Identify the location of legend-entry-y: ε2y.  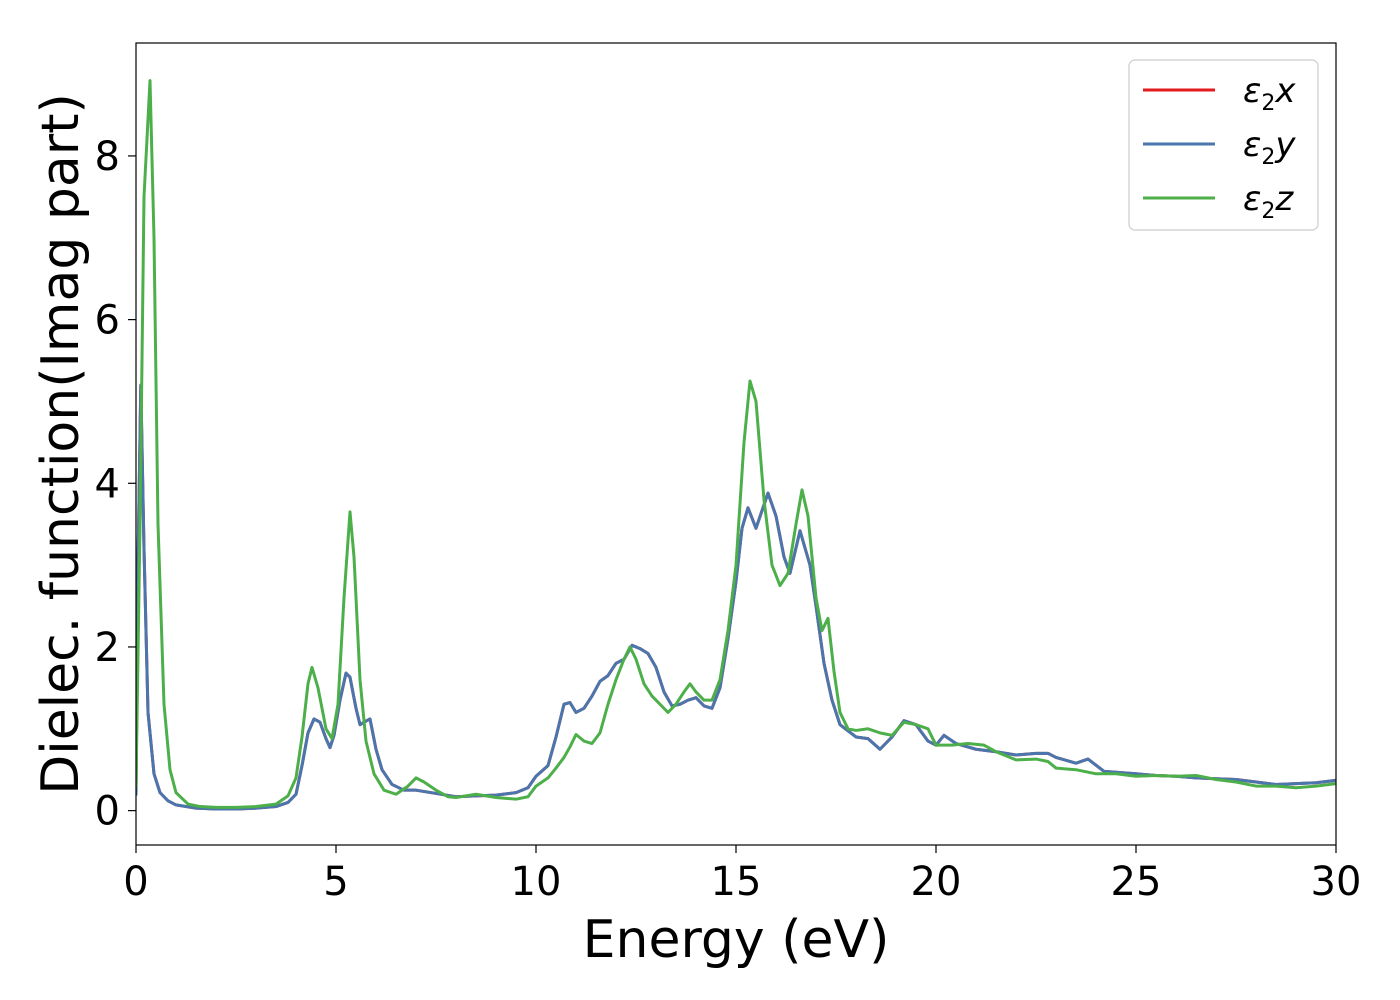
(1219, 147).